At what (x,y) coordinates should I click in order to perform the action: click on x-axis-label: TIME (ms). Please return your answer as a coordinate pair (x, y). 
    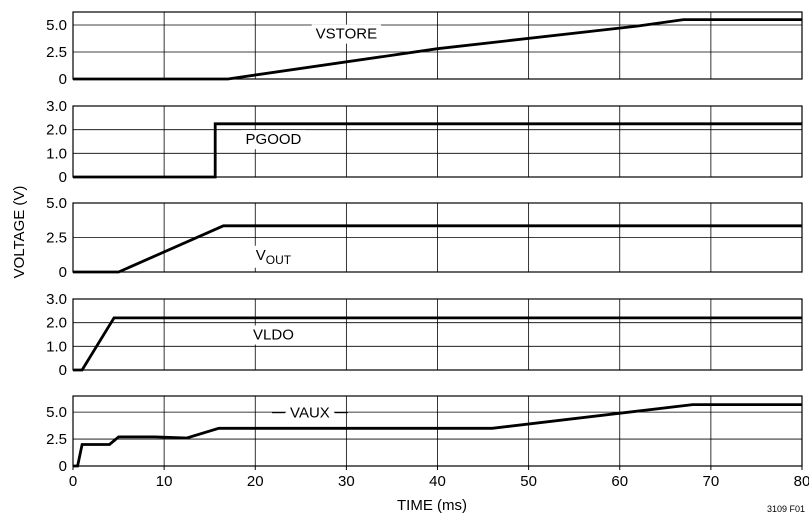
    Looking at the image, I should click on (432, 505).